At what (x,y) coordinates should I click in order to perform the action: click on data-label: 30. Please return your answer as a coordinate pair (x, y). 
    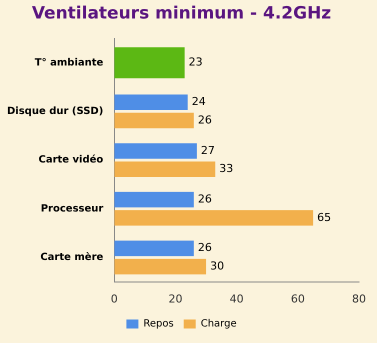
    Looking at the image, I should click on (217, 265).